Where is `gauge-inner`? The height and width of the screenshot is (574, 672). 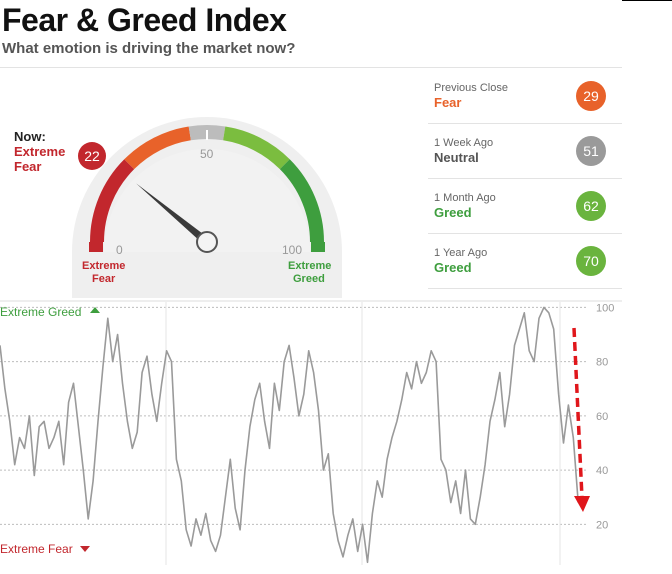 gauge-inner is located at coordinates (207, 200).